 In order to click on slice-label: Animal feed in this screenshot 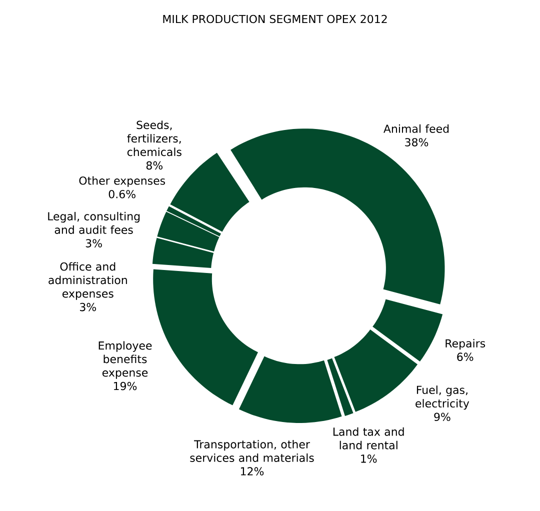, I will do `click(416, 128)`.